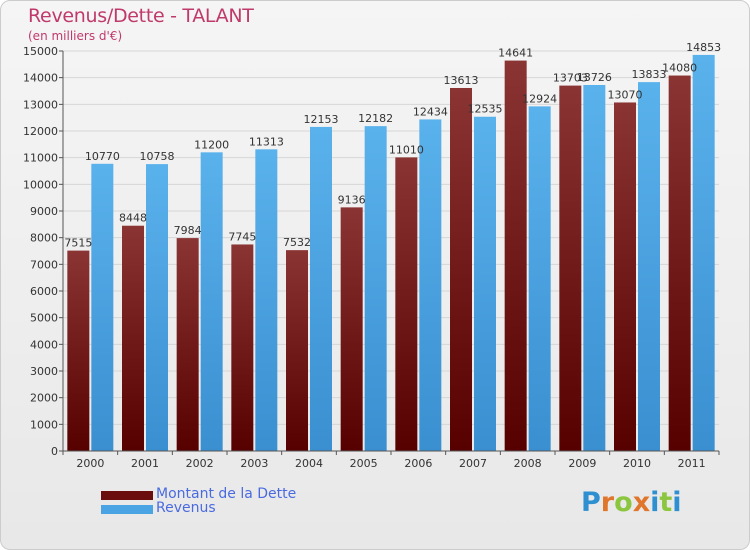  I want to click on legend-swatch-debt, so click(127, 495).